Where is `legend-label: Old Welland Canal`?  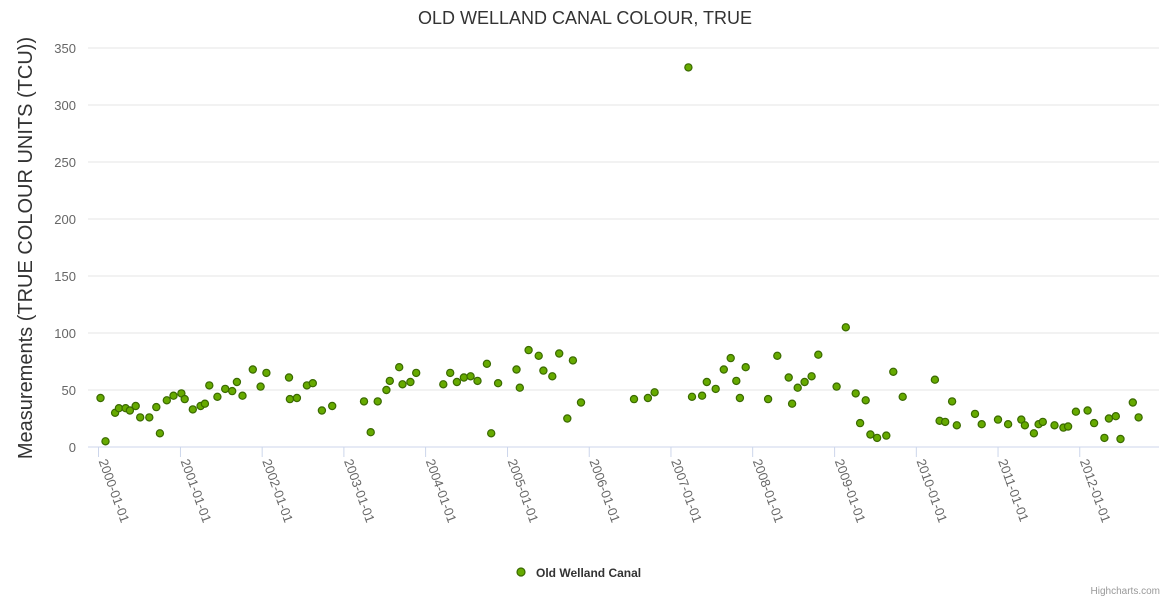 legend-label: Old Welland Canal is located at coordinates (588, 573).